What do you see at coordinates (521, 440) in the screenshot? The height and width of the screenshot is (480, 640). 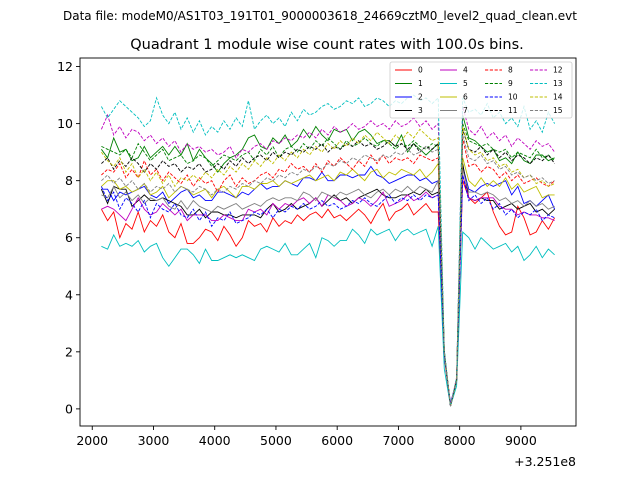 I see `x-tick-label: 9000` at bounding box center [521, 440].